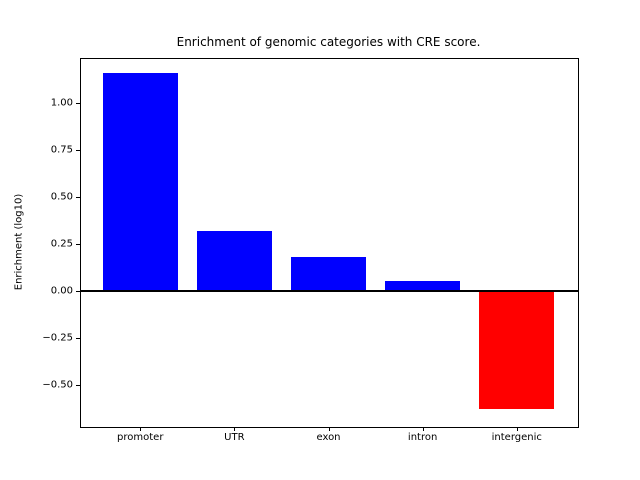 Image resolution: width=640 pixels, height=480 pixels. What do you see at coordinates (61, 150) in the screenshot?
I see `y-tick-label: 0.75` at bounding box center [61, 150].